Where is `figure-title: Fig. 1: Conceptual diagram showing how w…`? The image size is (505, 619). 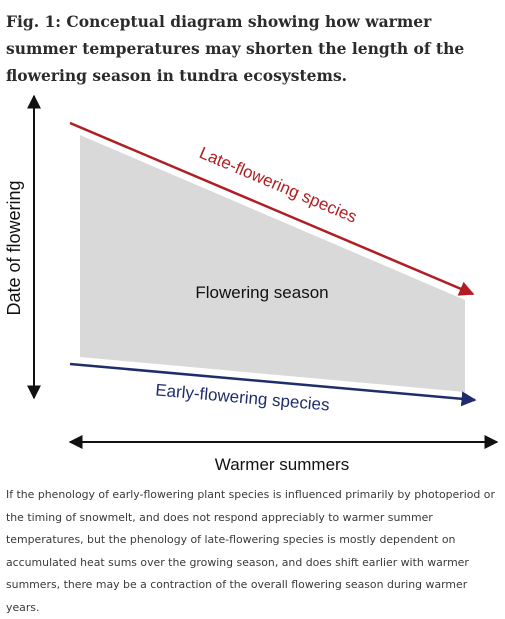
figure-title: Fig. 1: Conceptual diagram showing how w… is located at coordinates (235, 48).